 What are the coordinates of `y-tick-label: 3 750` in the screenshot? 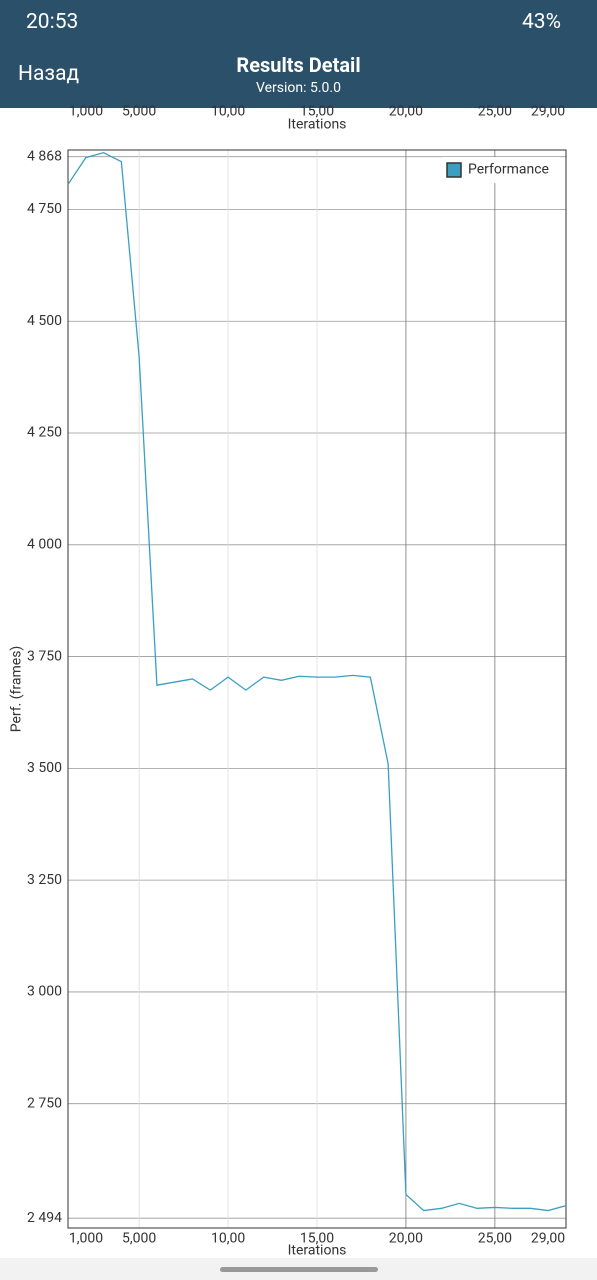 It's located at (44, 656).